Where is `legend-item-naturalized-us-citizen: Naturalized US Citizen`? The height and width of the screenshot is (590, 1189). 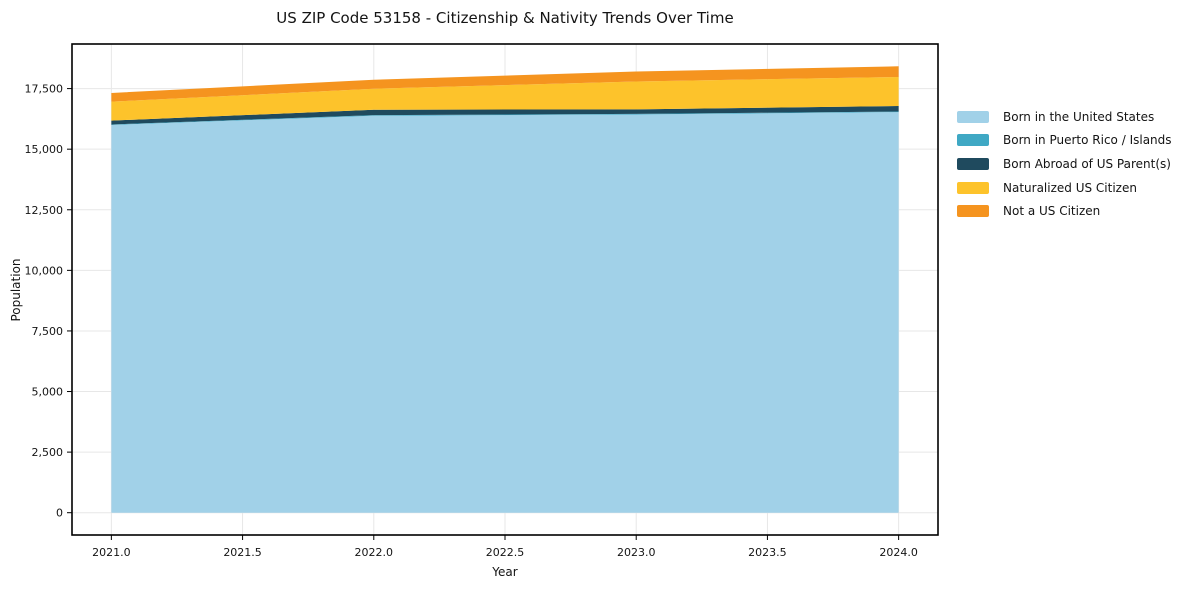 legend-item-naturalized-us-citizen: Naturalized US Citizen is located at coordinates (1064, 188).